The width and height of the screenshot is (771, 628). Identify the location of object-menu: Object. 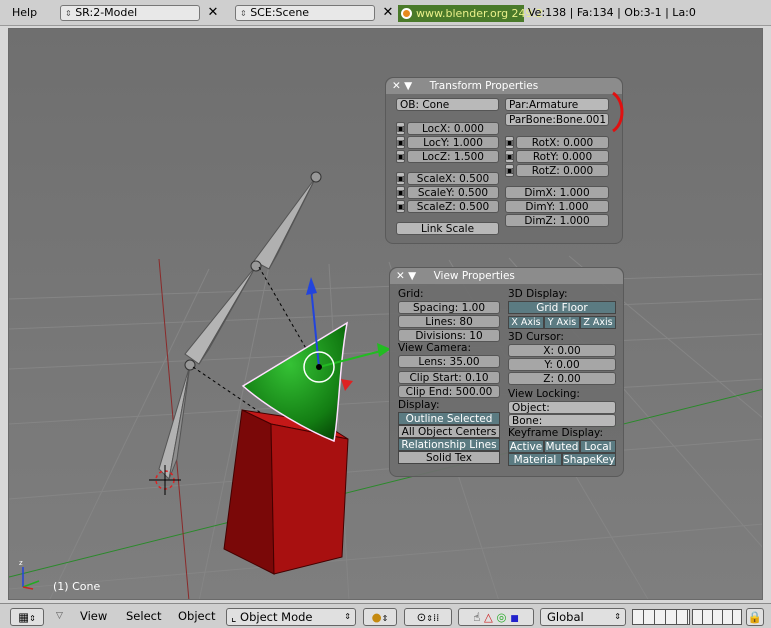
(197, 616).